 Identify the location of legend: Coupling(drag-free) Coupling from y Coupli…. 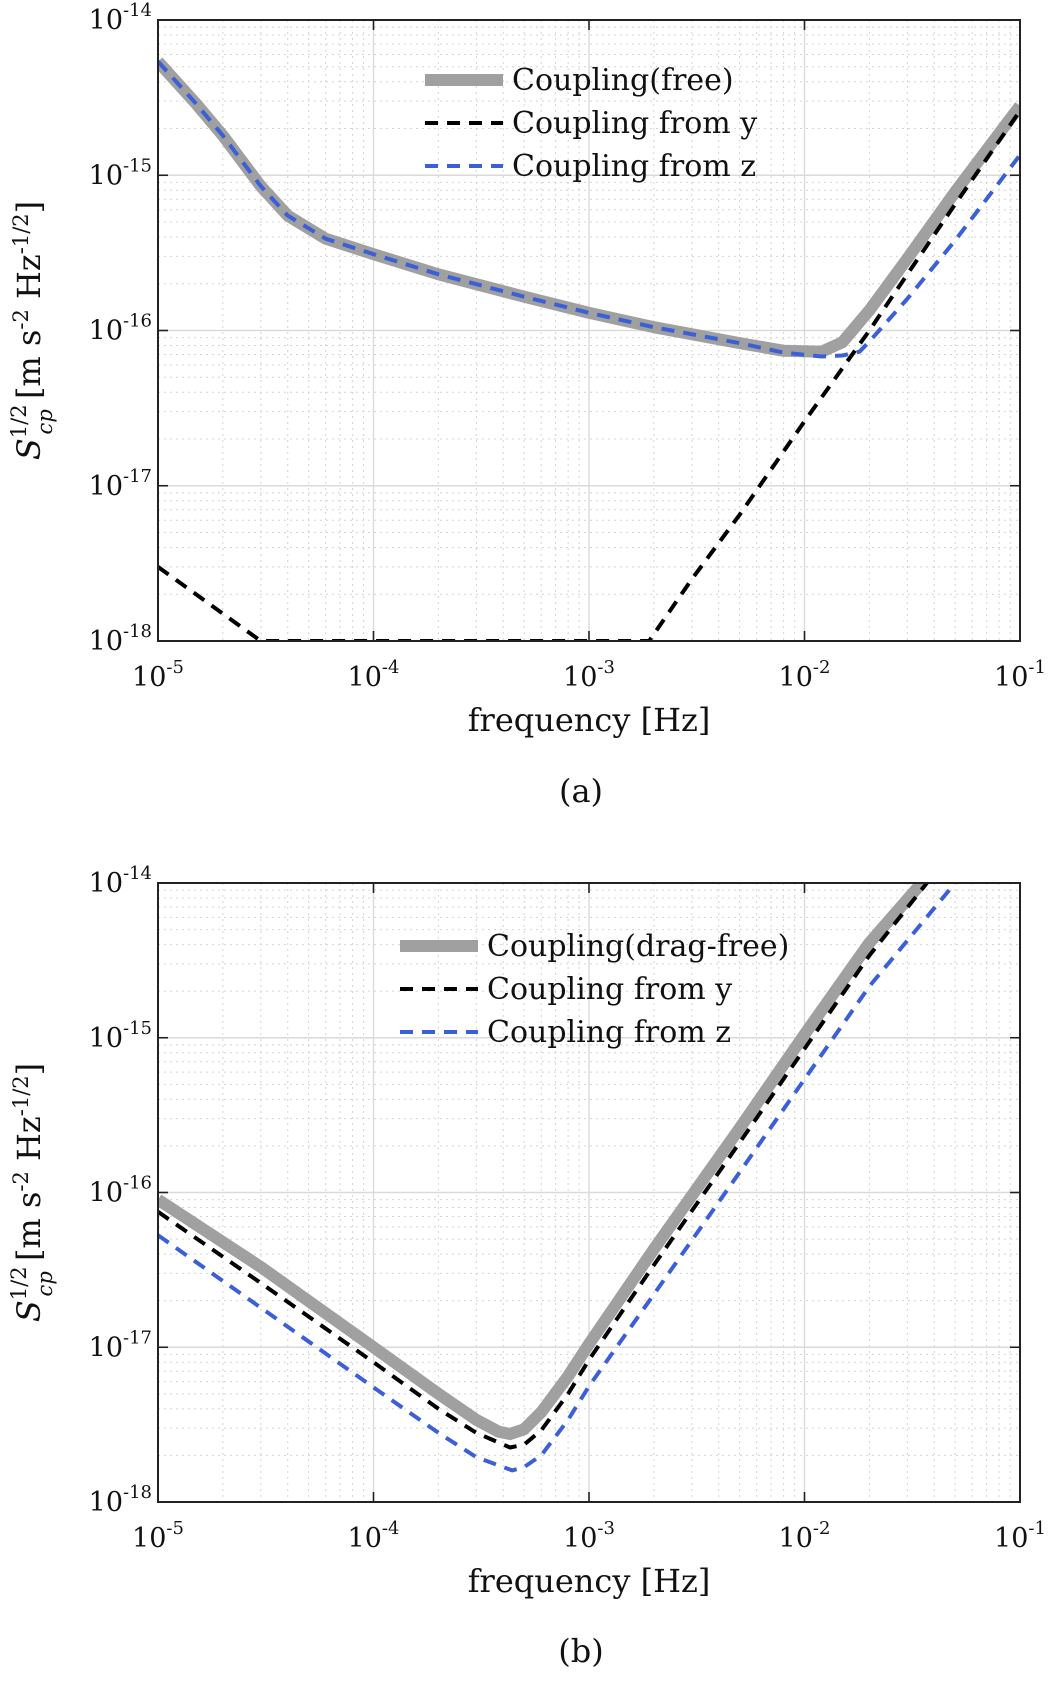
(594, 989).